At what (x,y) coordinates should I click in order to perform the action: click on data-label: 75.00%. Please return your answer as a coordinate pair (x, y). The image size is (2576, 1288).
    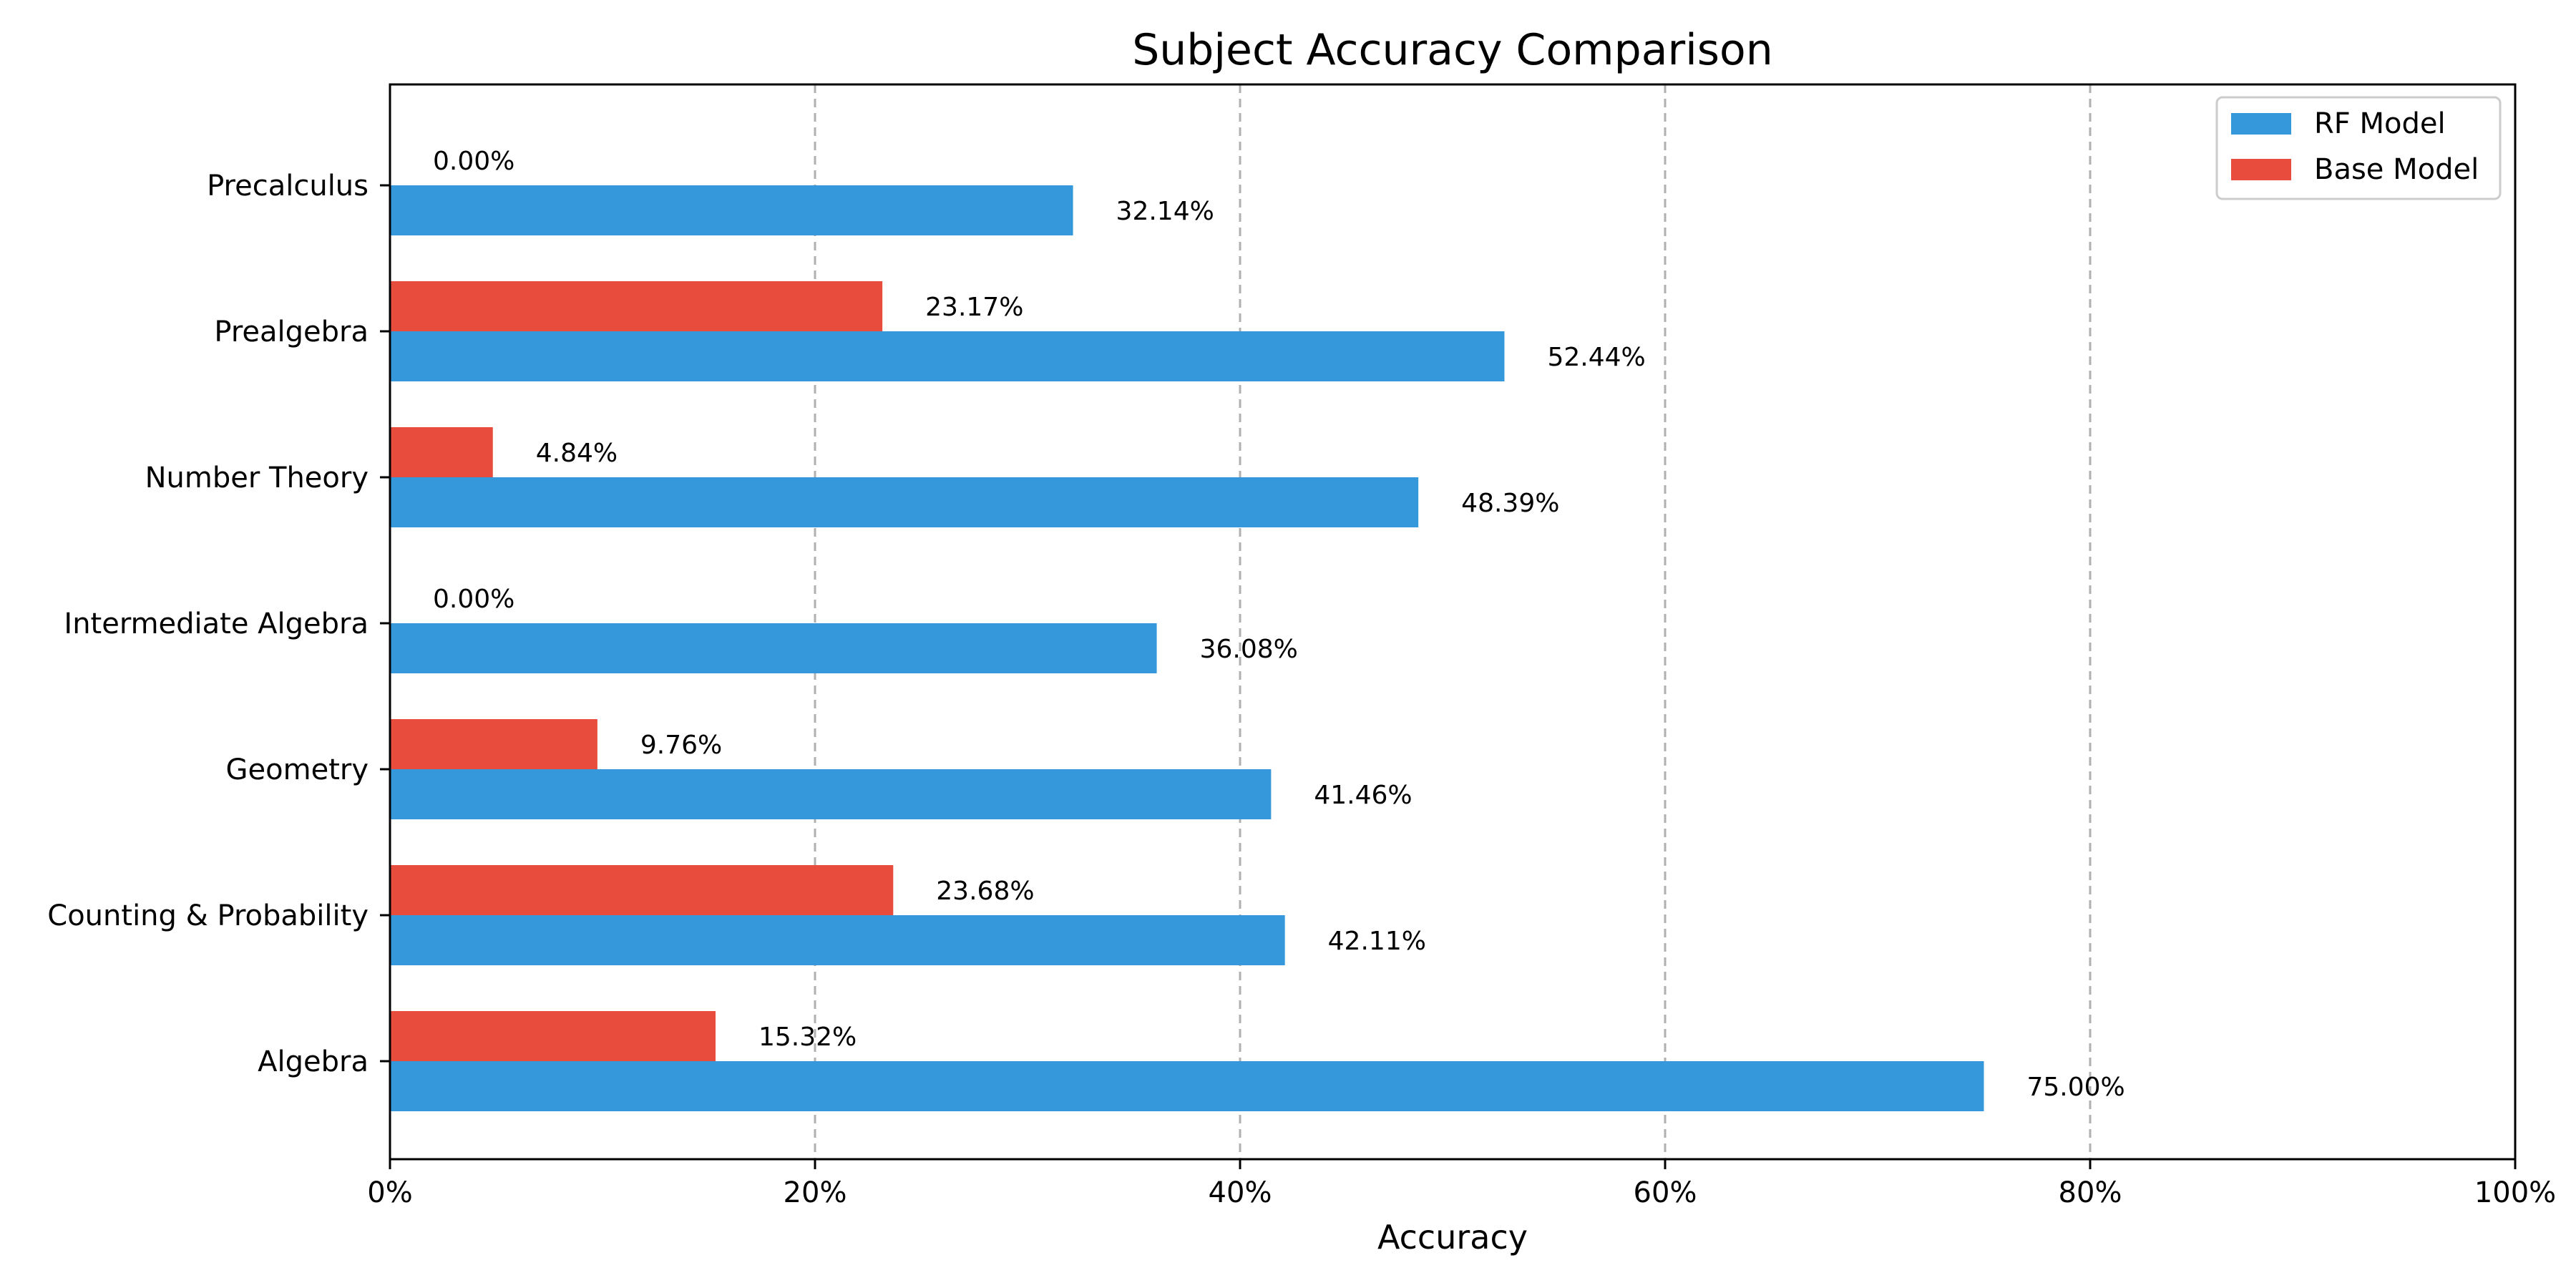
    Looking at the image, I should click on (2076, 1087).